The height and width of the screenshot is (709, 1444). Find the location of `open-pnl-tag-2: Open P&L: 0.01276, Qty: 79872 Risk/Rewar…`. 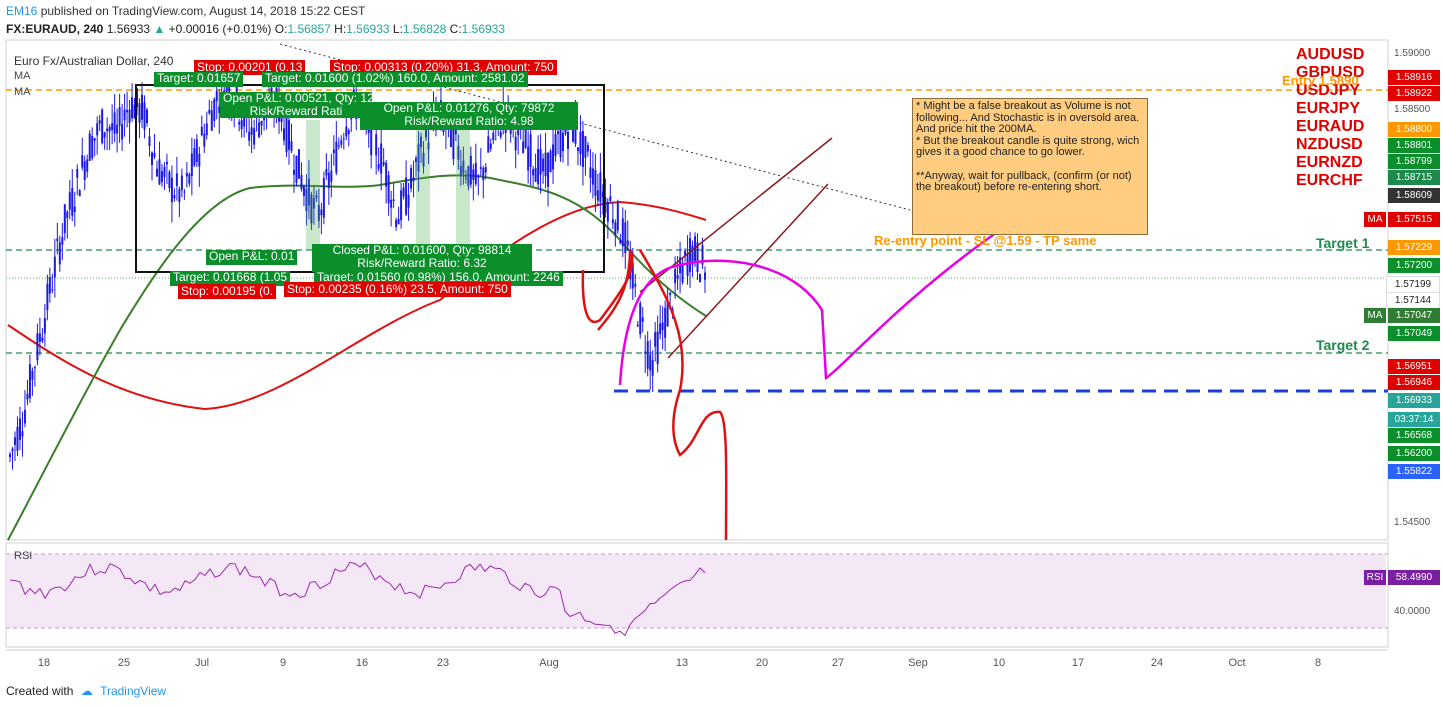

open-pnl-tag-2: Open P&L: 0.01276, Qty: 79872 Risk/Rewar… is located at coordinates (469, 116).